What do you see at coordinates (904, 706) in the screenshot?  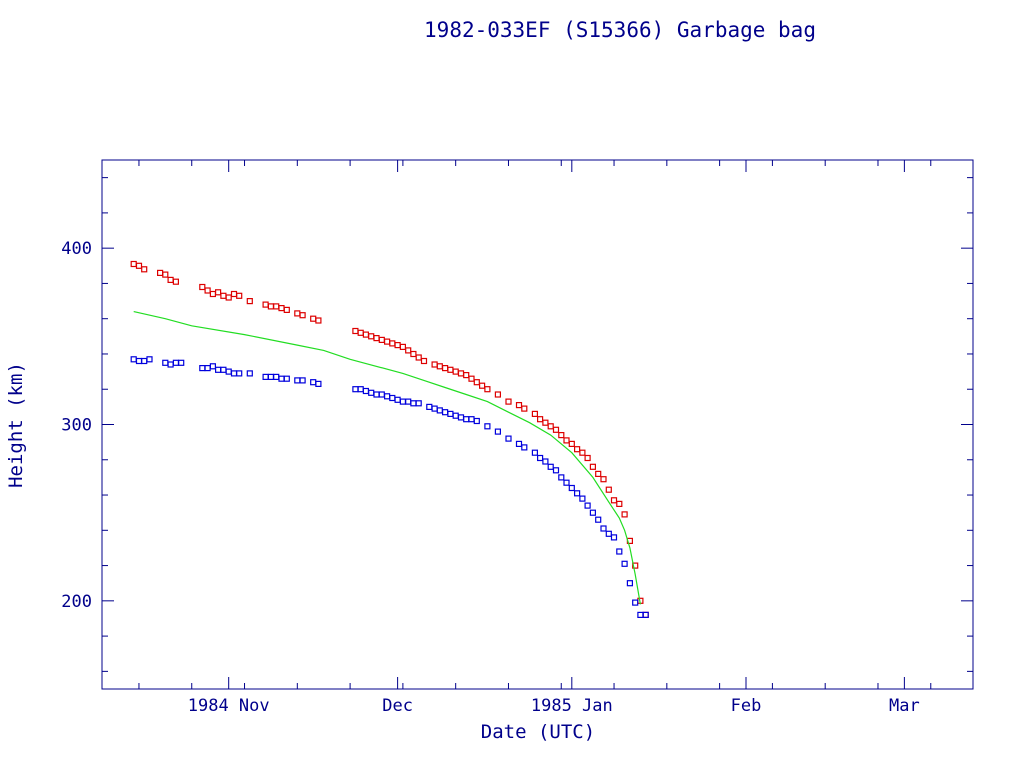 I see `x-tick-label: Mar` at bounding box center [904, 706].